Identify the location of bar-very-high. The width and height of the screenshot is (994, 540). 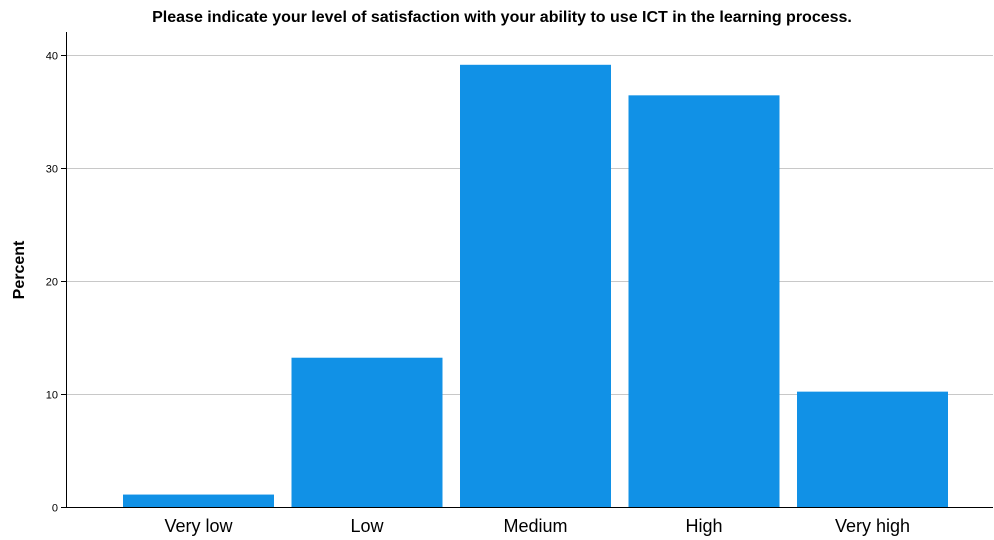
(872, 449).